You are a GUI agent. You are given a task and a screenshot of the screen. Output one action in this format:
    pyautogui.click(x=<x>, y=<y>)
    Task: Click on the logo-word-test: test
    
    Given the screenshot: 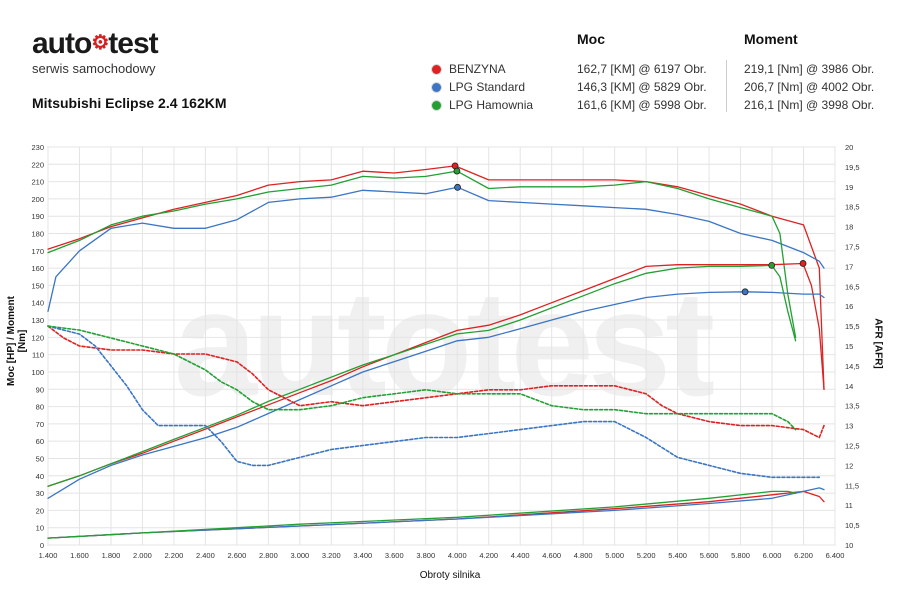 What is the action you would take?
    pyautogui.click(x=133, y=43)
    